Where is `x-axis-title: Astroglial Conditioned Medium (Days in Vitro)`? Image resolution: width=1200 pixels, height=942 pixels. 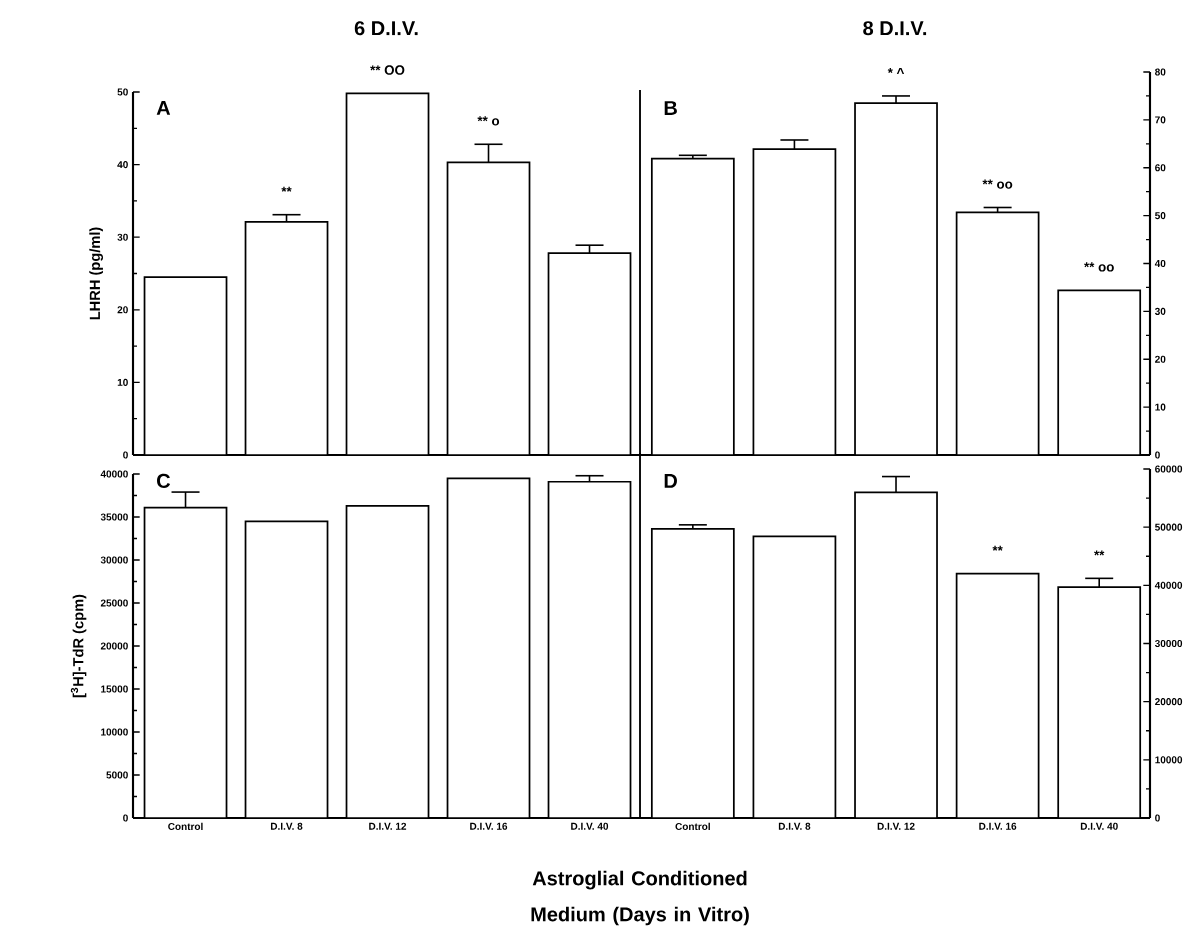 x-axis-title: Astroglial Conditioned Medium (Days in Vitro) is located at coordinates (640, 898).